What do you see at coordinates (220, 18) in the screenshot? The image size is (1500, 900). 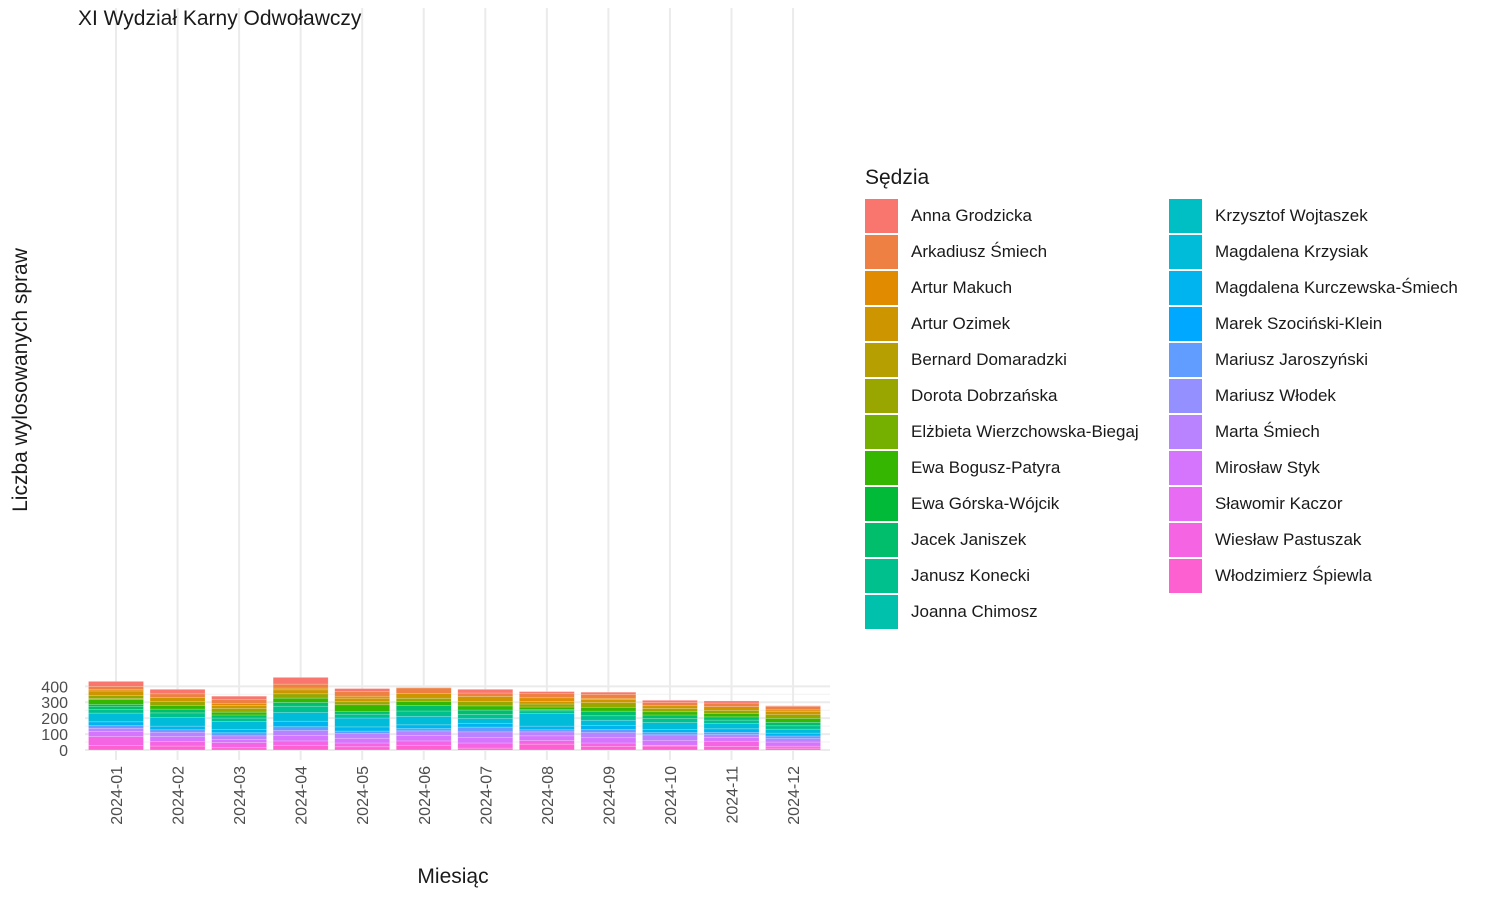 I see `chart-title: XI Wydział Karny Odwoławczy` at bounding box center [220, 18].